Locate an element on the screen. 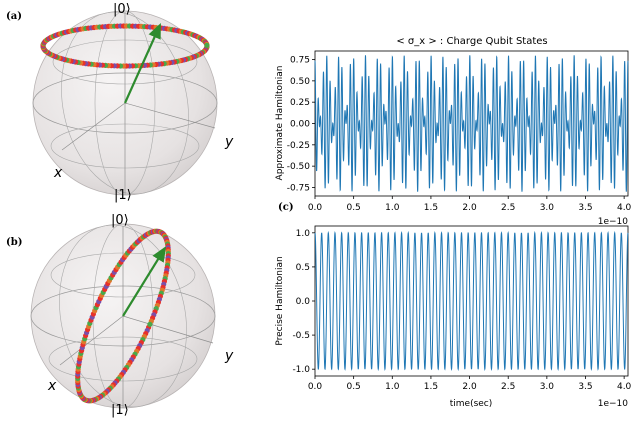 Image resolution: width=636 pixels, height=424 pixels. y-axis-title: Precise Hamiltonian is located at coordinates (280, 300).